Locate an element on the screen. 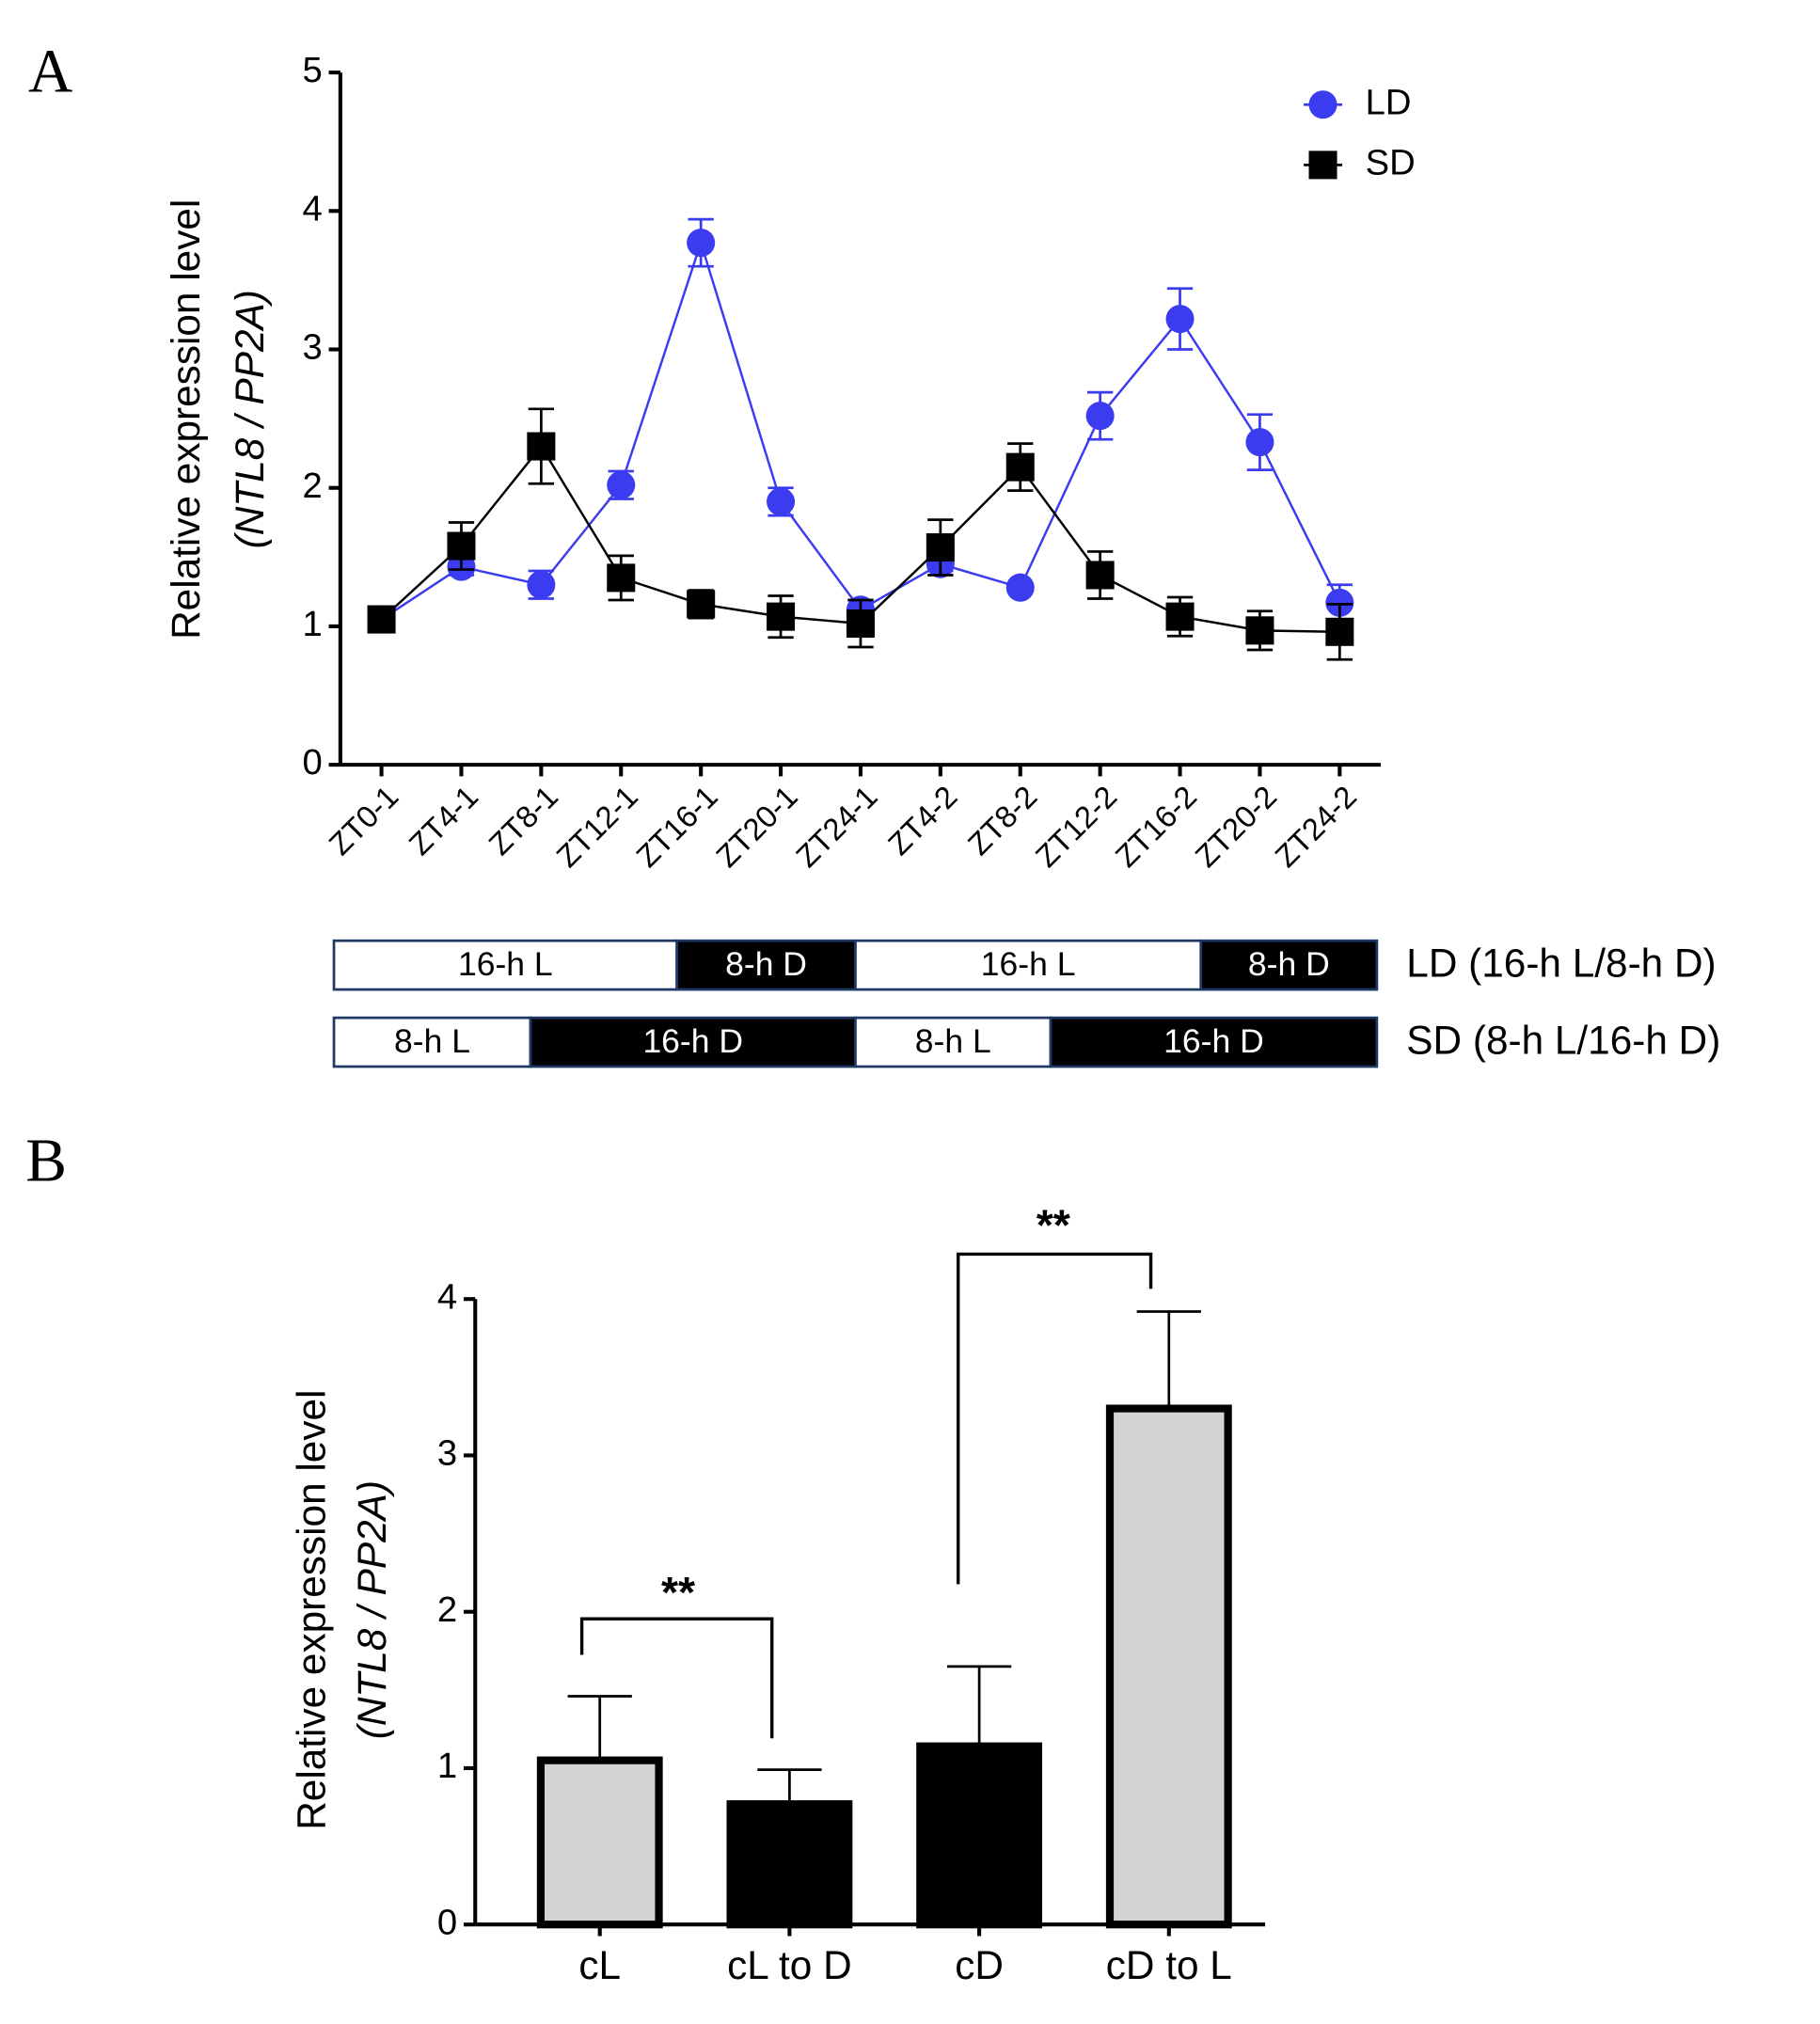  x-tick-label: ZT4-1 is located at coordinates (443, 820).